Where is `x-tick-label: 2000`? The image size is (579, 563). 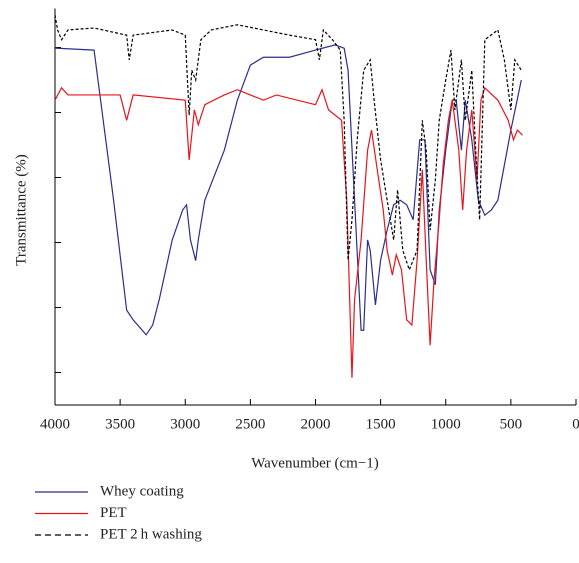
x-tick-label: 2000 is located at coordinates (316, 424).